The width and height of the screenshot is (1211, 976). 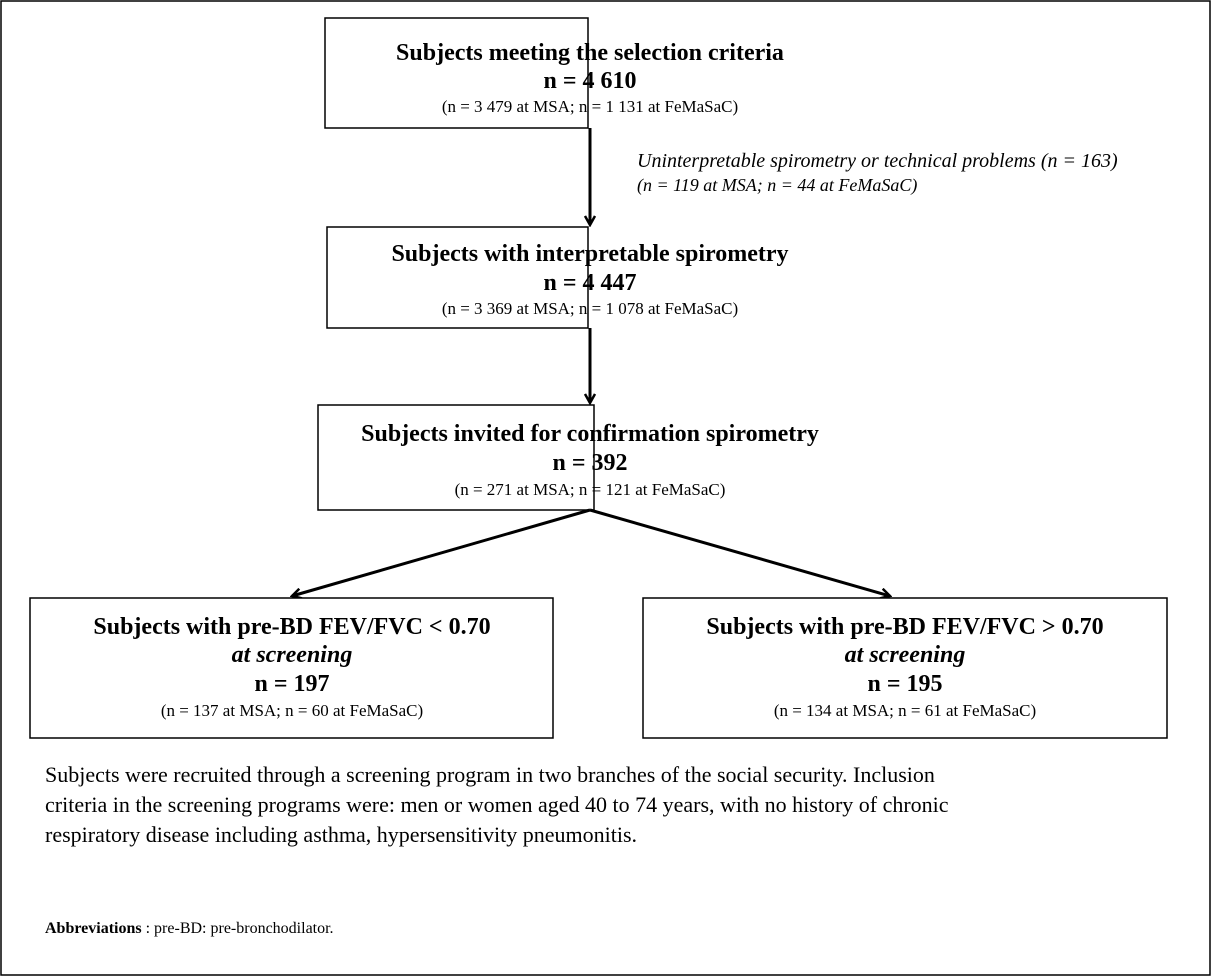 What do you see at coordinates (93, 928) in the screenshot?
I see `abbreviations-label: Abbreviations` at bounding box center [93, 928].